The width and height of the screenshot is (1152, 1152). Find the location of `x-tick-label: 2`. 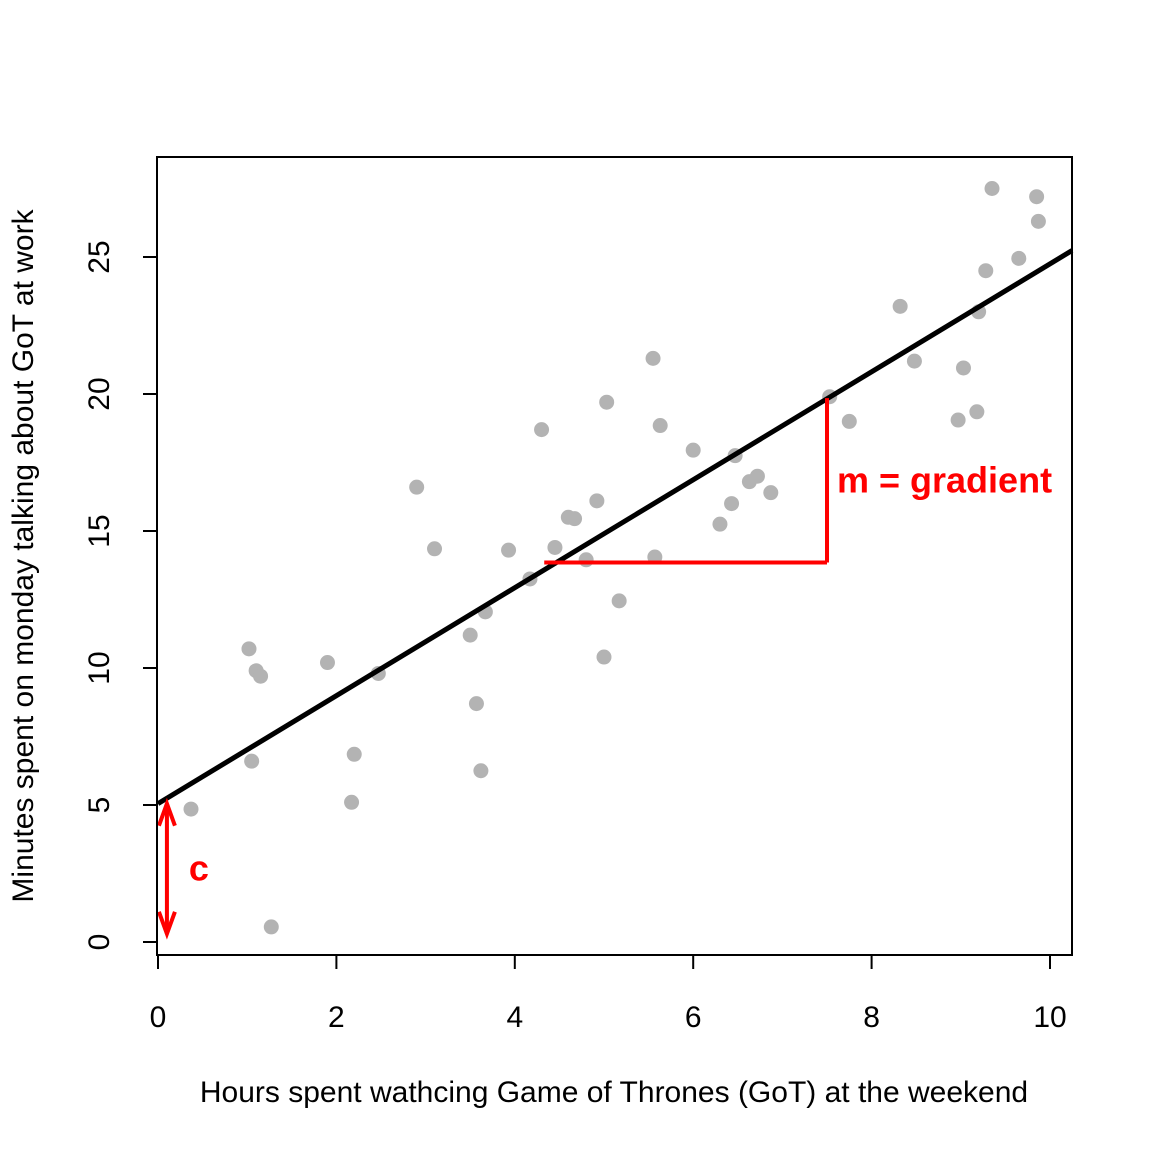

x-tick-label: 2 is located at coordinates (336, 1017).